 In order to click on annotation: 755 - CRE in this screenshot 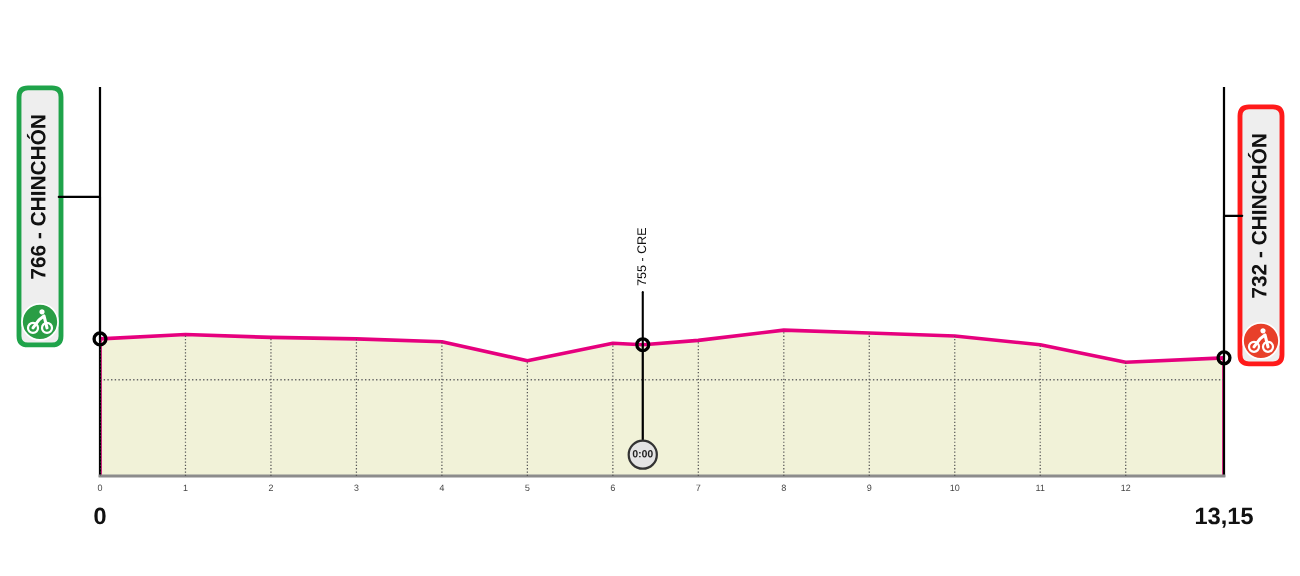, I will do `click(642, 257)`.